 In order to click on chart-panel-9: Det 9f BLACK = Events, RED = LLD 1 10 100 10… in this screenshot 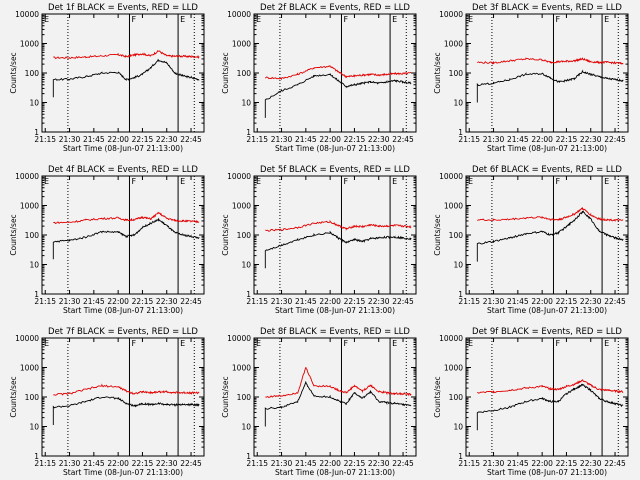, I will do `click(531, 402)`.